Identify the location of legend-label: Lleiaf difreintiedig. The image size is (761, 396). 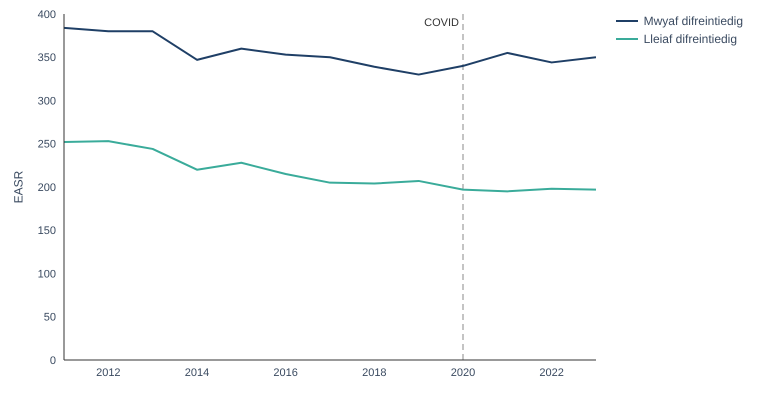
(691, 39).